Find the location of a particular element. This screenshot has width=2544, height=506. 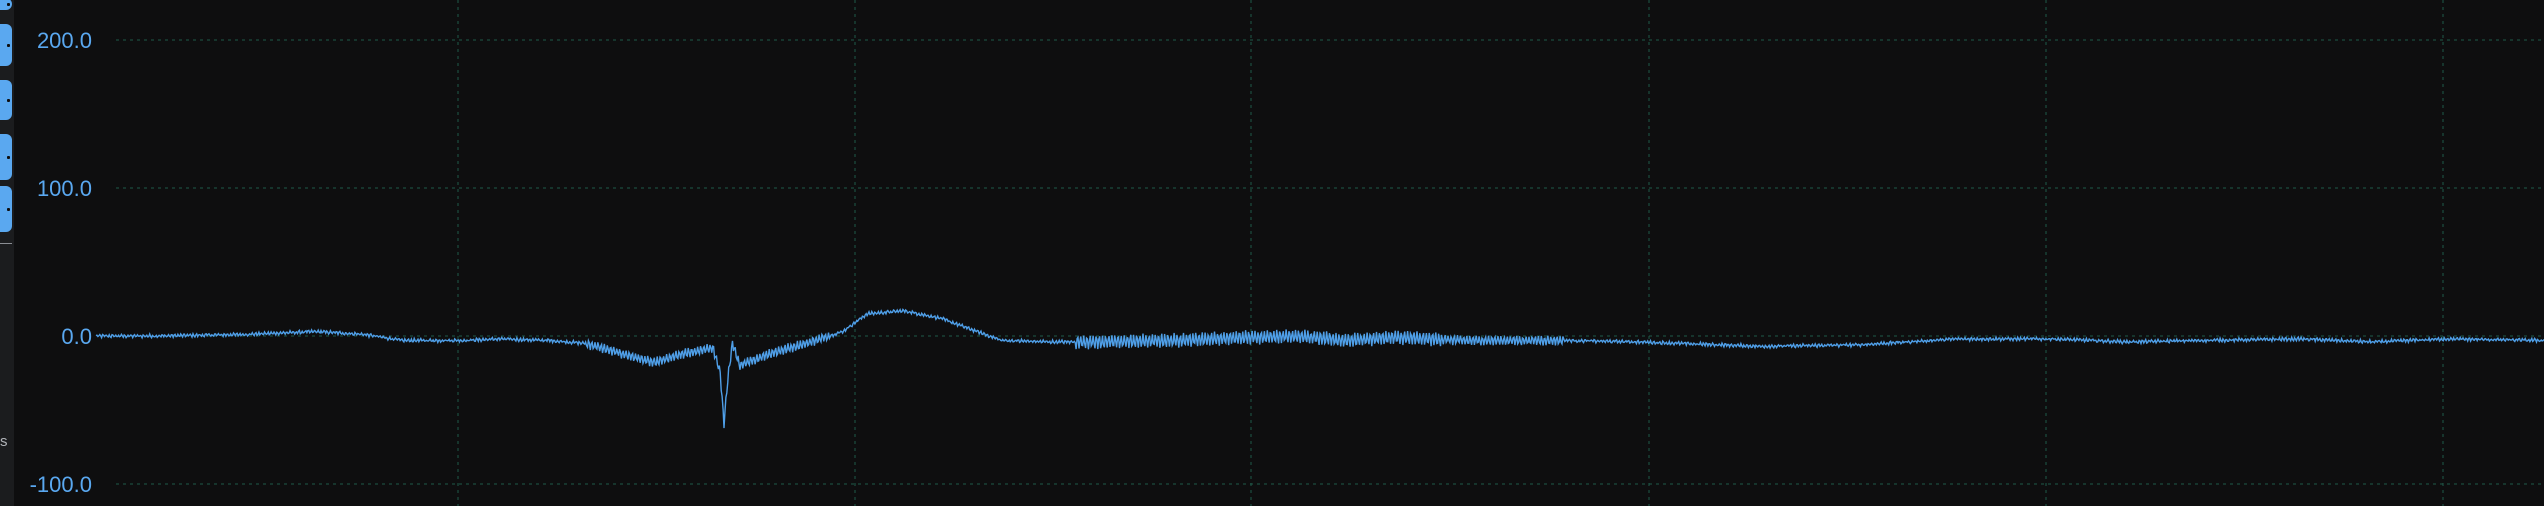

y-tick-label: 200.0 is located at coordinates (64, 40).